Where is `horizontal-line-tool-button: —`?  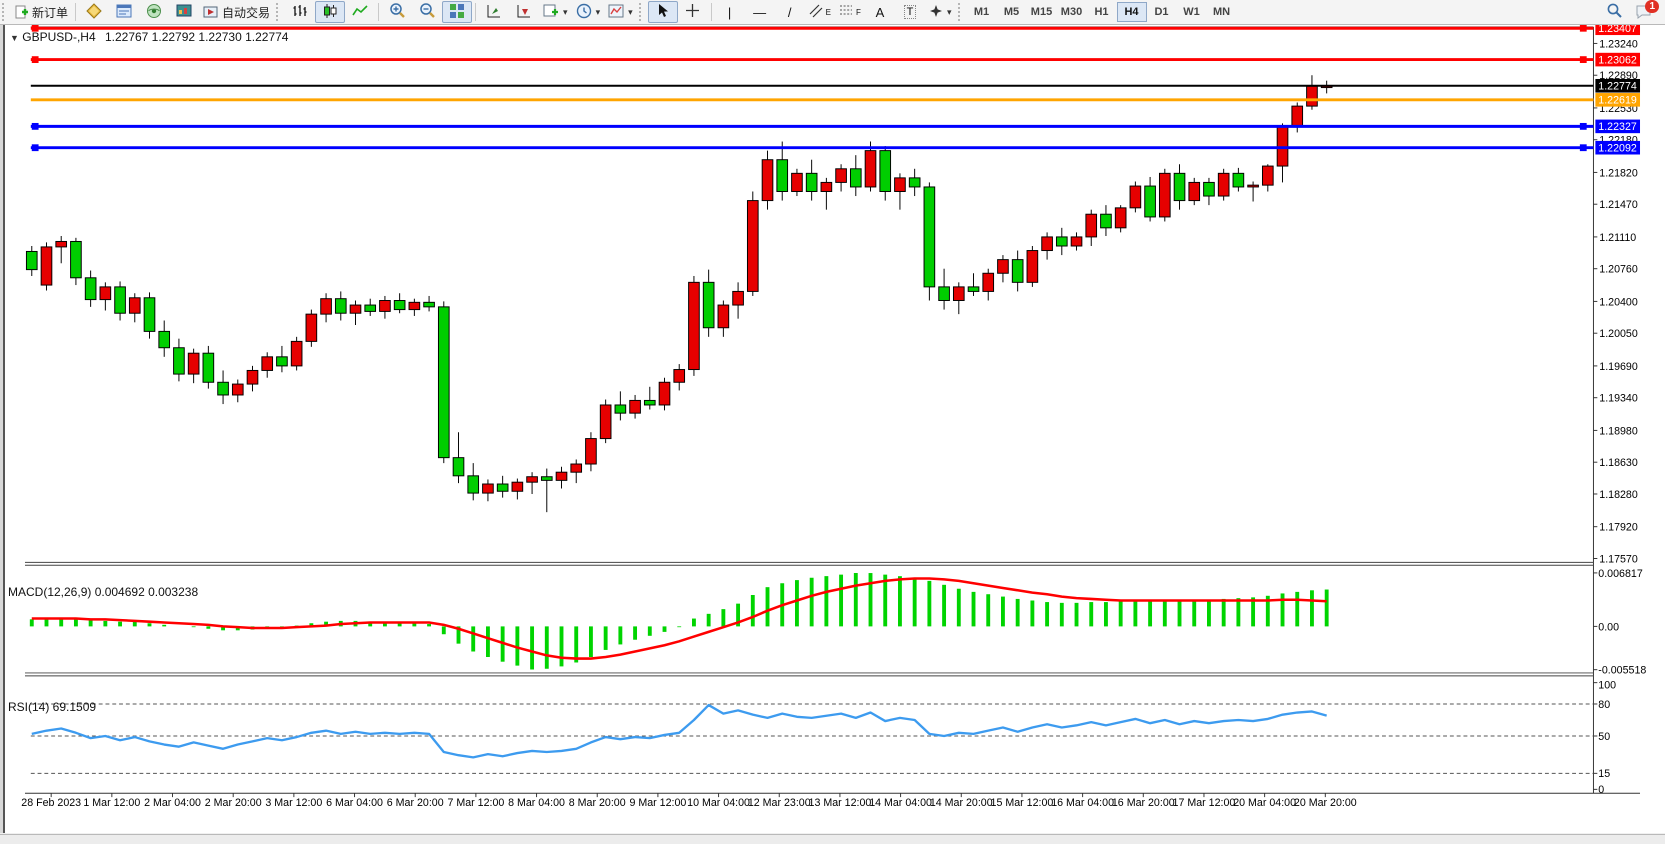
horizontal-line-tool-button: — is located at coordinates (760, 12).